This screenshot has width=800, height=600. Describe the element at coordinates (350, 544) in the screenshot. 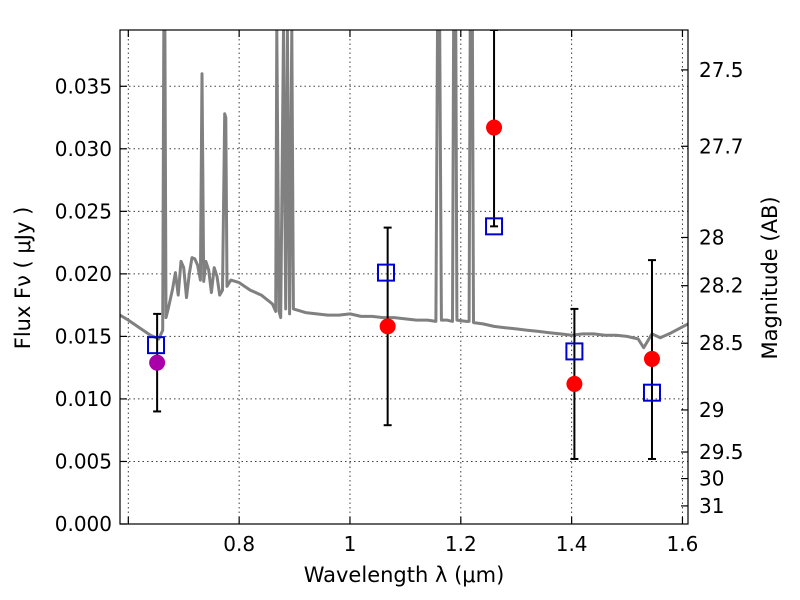

I see `x-tick-label: 1` at that location.